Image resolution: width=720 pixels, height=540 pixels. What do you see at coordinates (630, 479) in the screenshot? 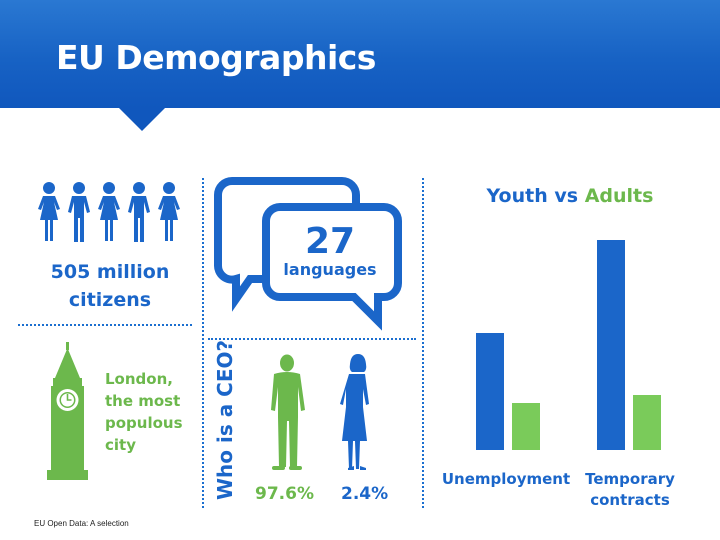
I see `category-label-line: Temporary` at bounding box center [630, 479].